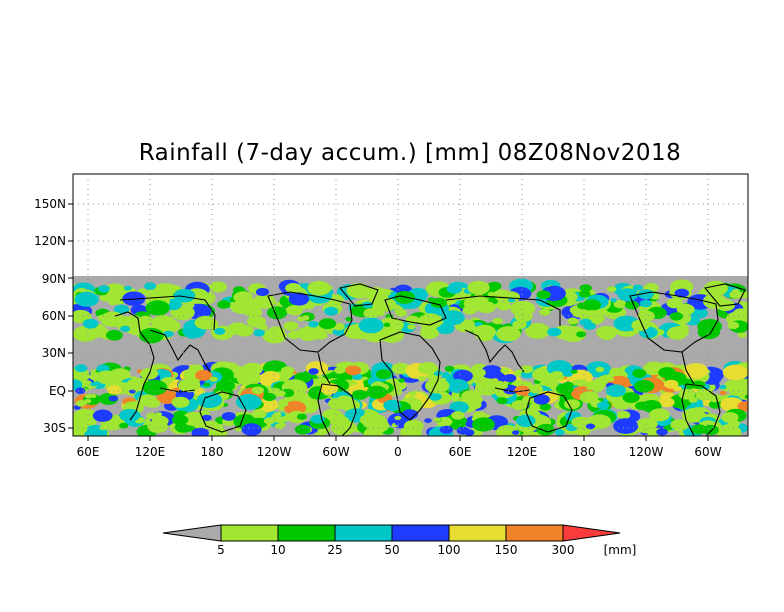 This screenshot has width=784, height=612. I want to click on lon-label: 0, so click(398, 452).